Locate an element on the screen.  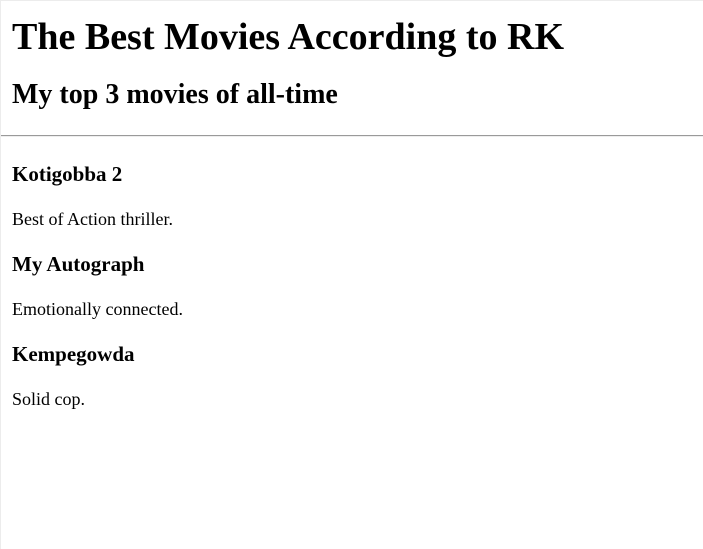
movie-description: Solid cop. is located at coordinates (49, 399).